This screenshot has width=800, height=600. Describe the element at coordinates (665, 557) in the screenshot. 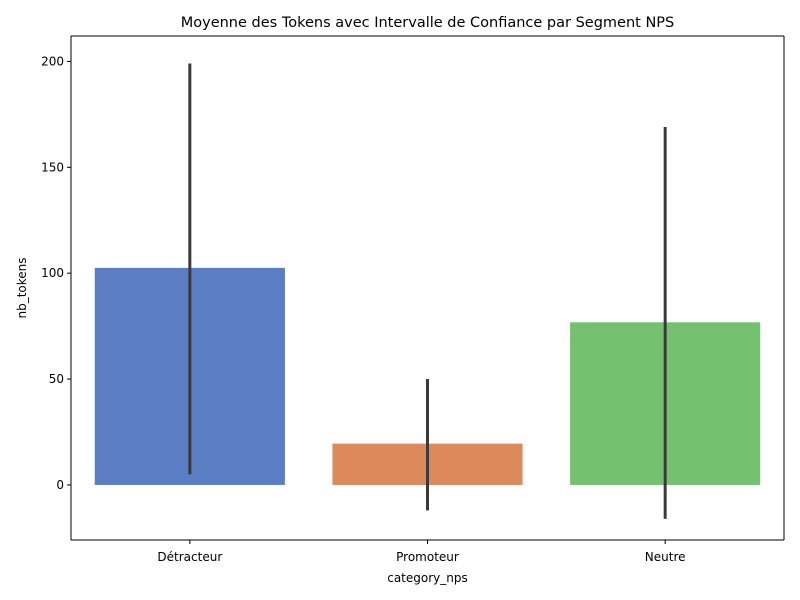

I see `x-tick-label-2: Neutre` at that location.